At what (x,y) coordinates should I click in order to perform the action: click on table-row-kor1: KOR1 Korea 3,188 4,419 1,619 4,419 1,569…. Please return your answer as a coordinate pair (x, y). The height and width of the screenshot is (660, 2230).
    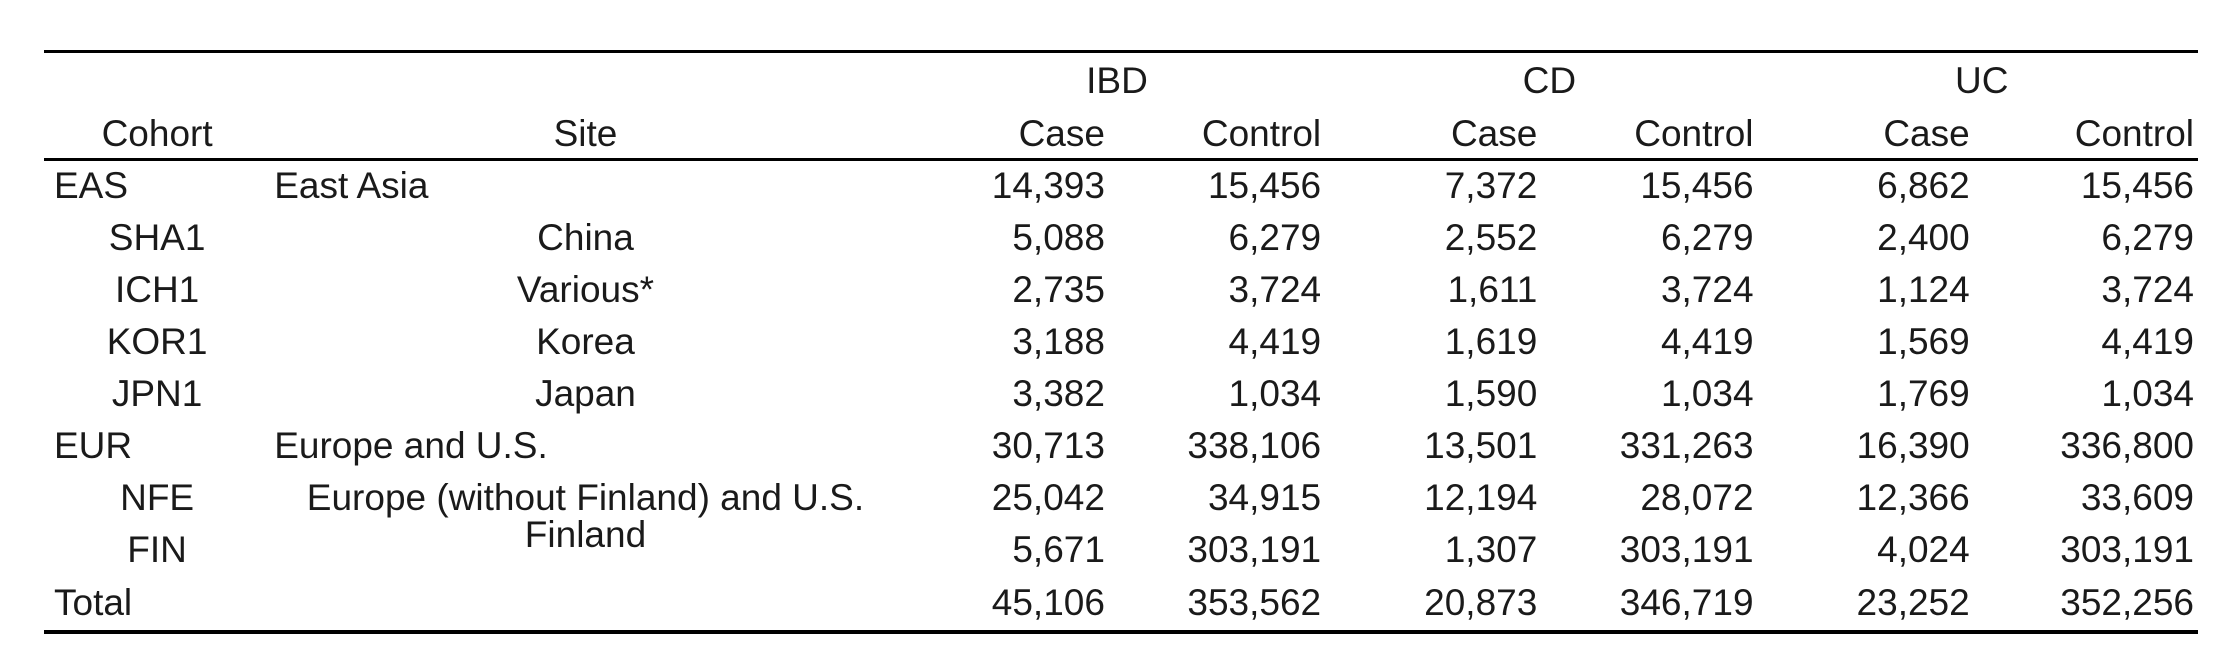
    Looking at the image, I should click on (1121, 342).